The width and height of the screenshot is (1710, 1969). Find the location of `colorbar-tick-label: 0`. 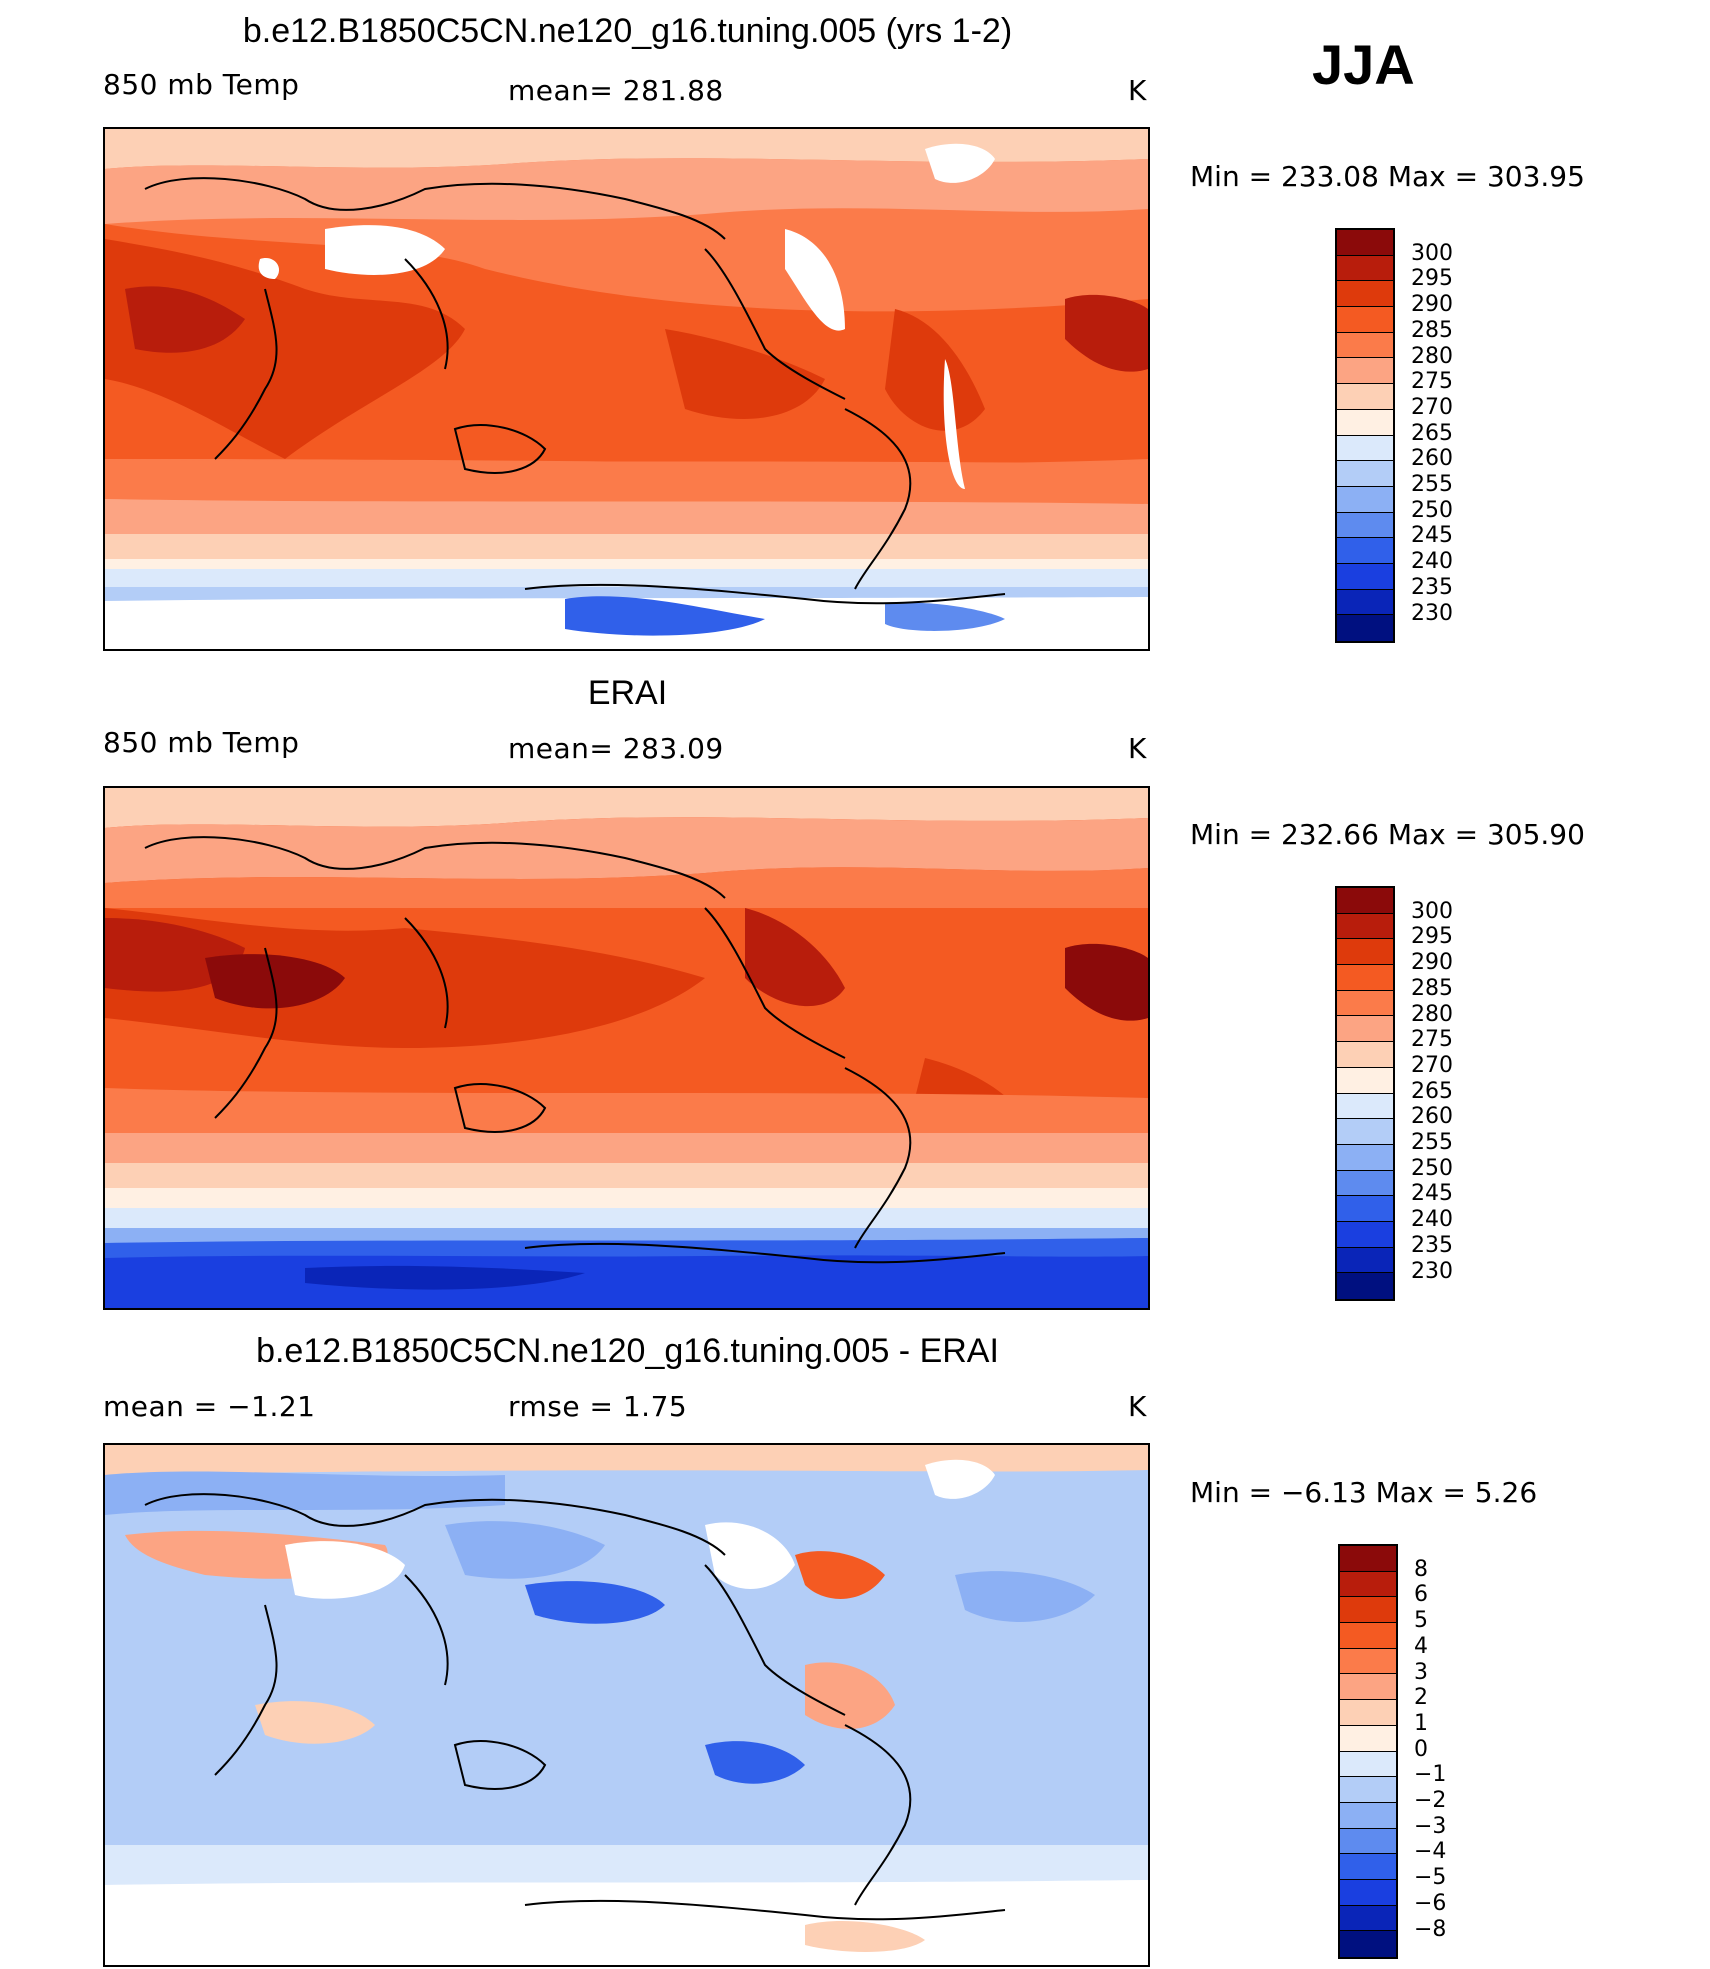

colorbar-tick-label: 0 is located at coordinates (1421, 1749).